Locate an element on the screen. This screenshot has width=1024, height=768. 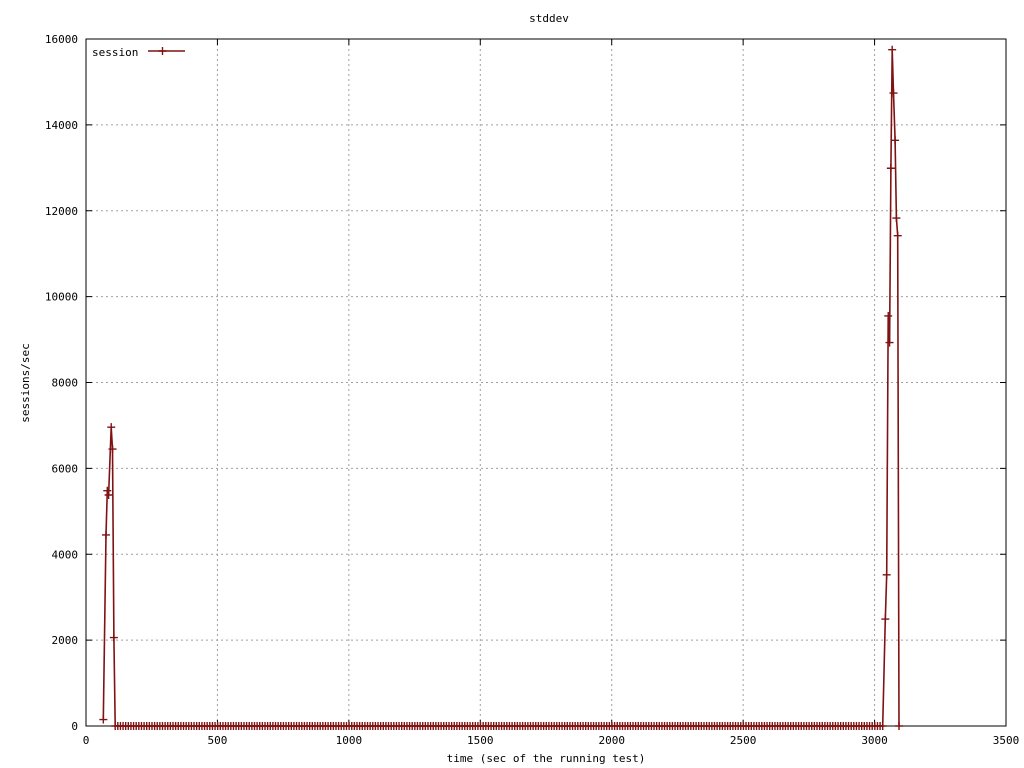
chart-title: stddev is located at coordinates (549, 18).